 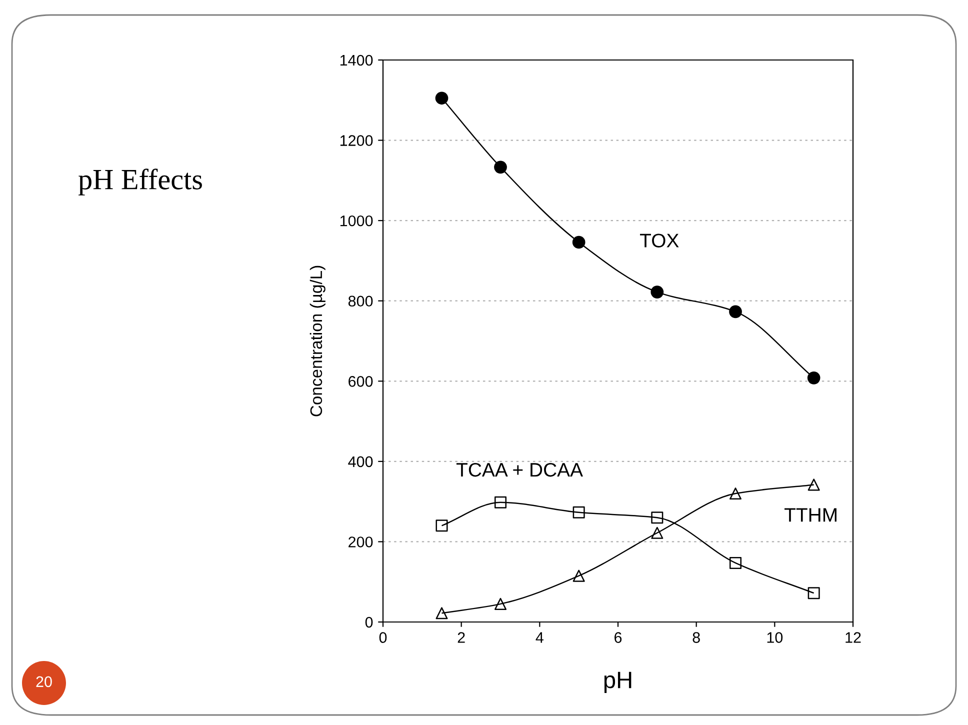 I want to click on x-tick-label: 4, so click(x=540, y=637).